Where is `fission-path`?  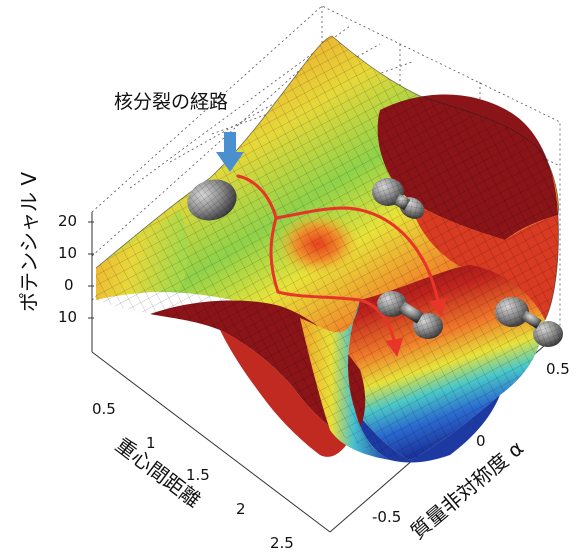
fission-path is located at coordinates (341, 266).